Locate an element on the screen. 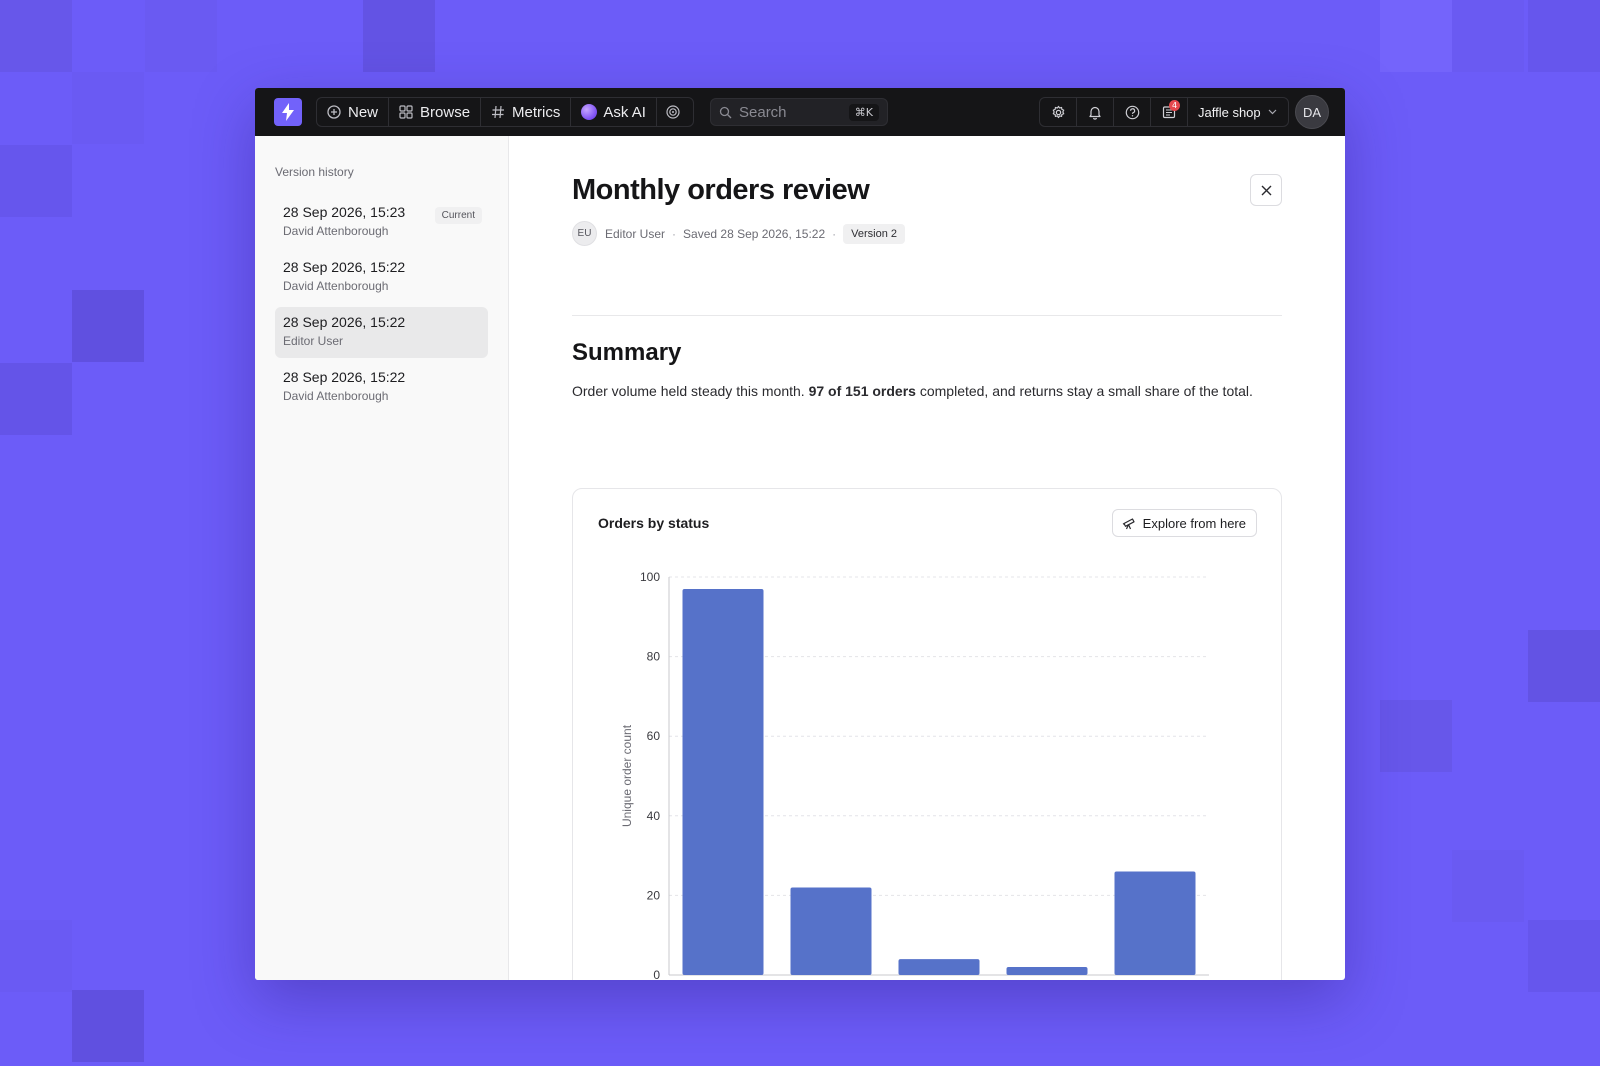 The width and height of the screenshot is (1600, 1066). top-navbar: New Browse Metrics Ask AI is located at coordinates (800, 112).